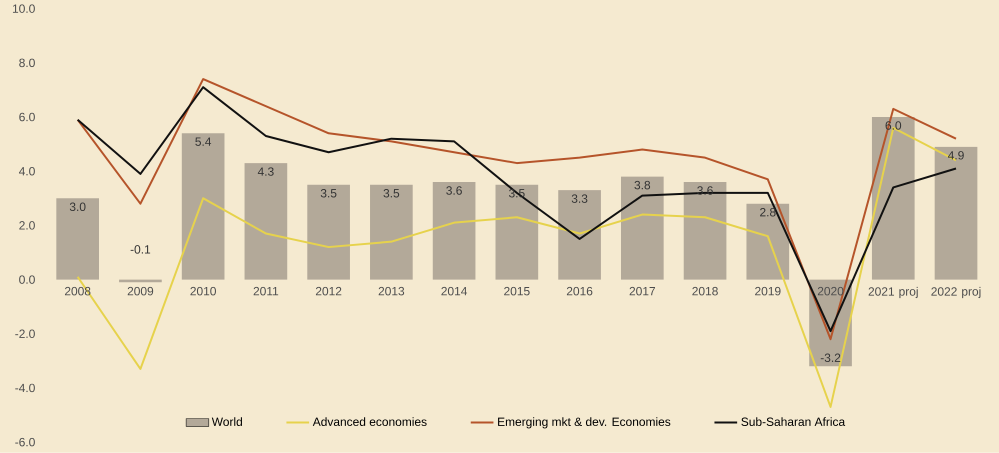 The image size is (999, 453). I want to click on y-tick-label: 10.0, so click(23, 8).